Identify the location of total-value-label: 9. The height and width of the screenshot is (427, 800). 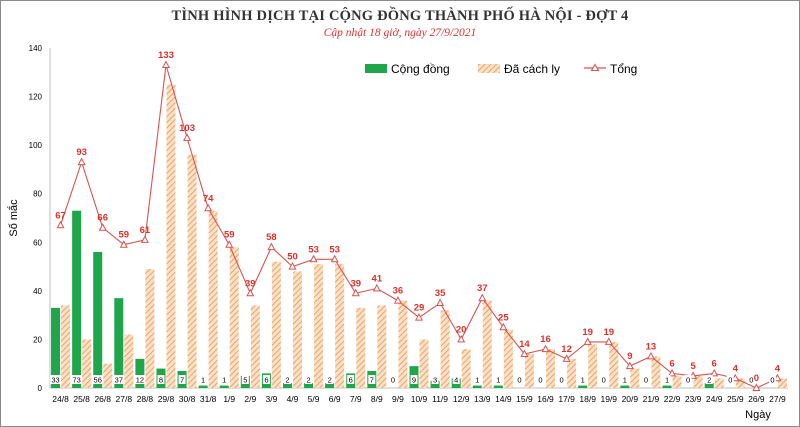
(629, 356).